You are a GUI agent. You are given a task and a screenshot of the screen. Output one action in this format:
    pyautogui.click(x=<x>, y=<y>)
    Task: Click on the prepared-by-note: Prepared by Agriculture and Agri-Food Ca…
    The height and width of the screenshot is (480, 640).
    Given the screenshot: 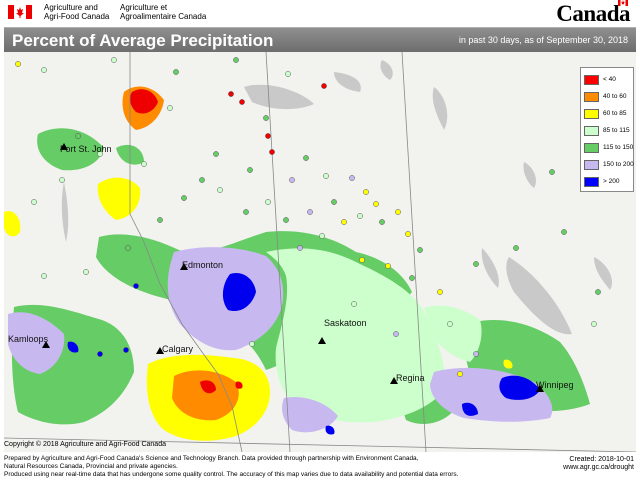 What is the action you would take?
    pyautogui.click(x=254, y=462)
    